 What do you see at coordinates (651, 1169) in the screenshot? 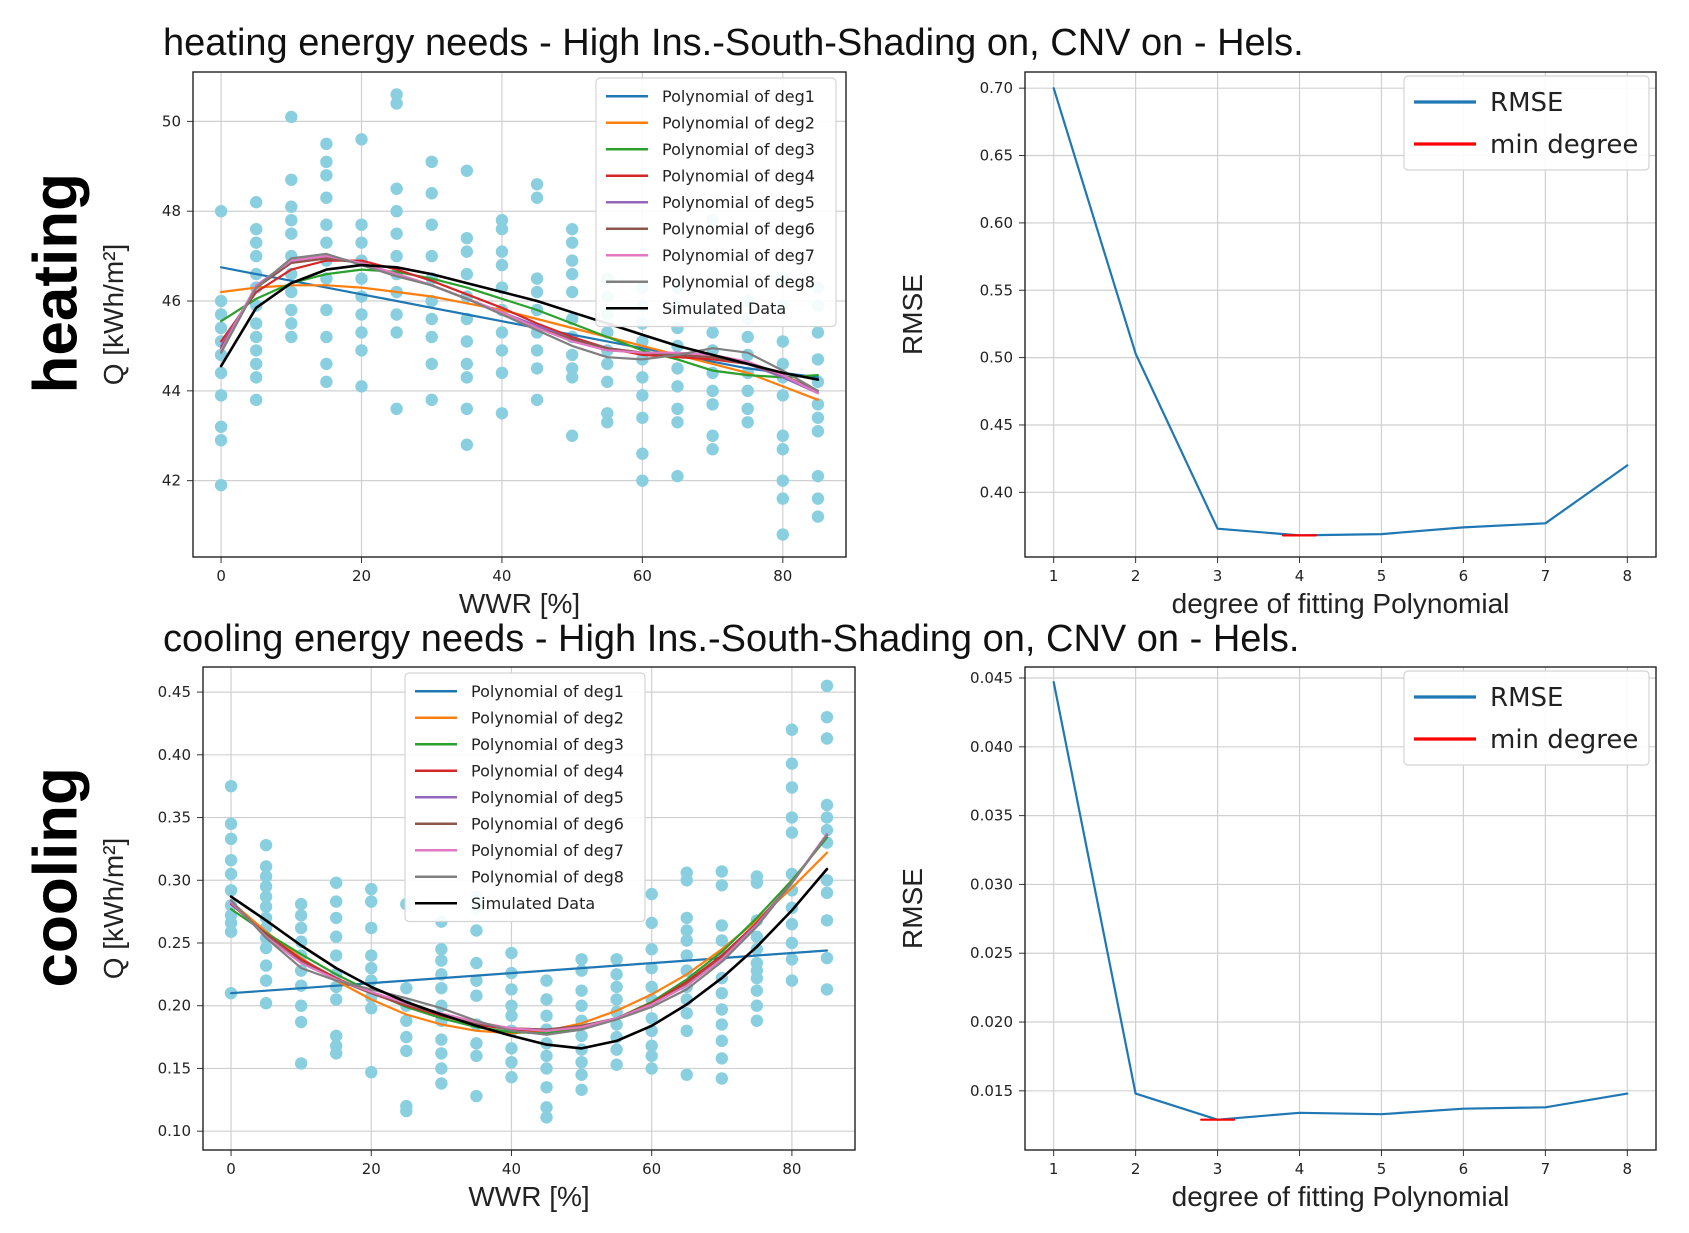
I see `x-tick-label: 60` at bounding box center [651, 1169].